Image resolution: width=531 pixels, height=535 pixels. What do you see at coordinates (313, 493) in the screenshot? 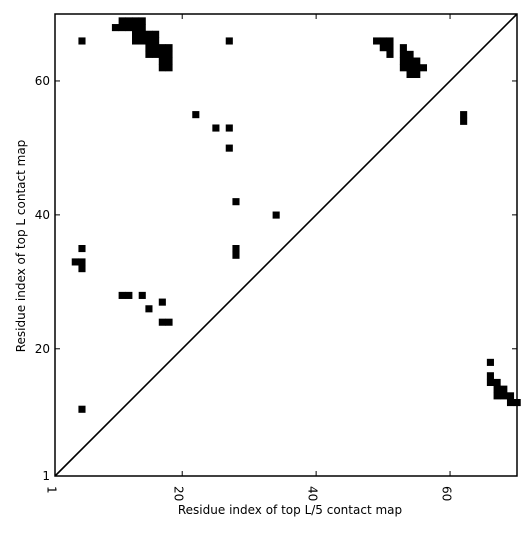
I see `x-tick-label: 40` at bounding box center [313, 493].